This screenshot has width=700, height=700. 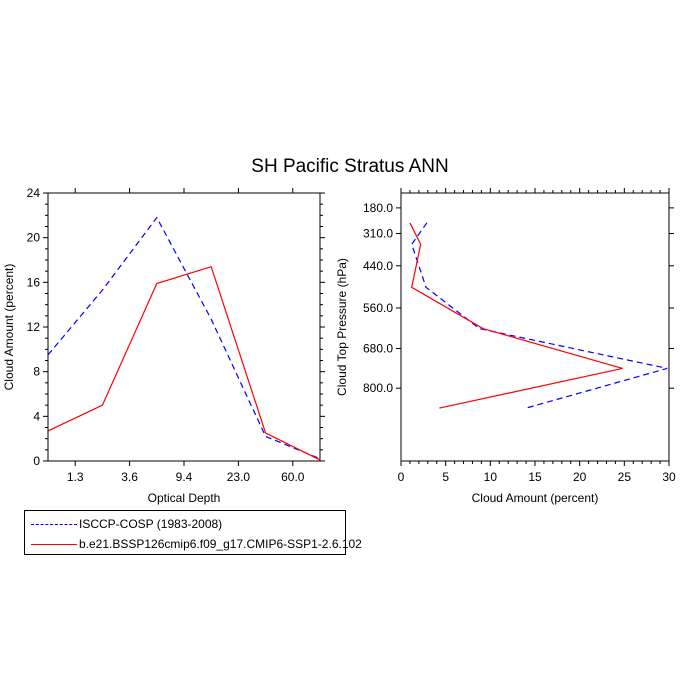 I want to click on left-y-tick-label: 4, so click(x=36, y=416).